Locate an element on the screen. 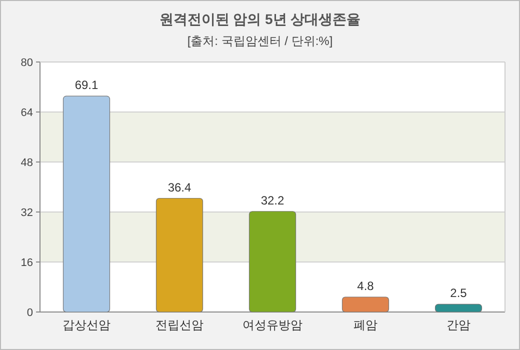  data-label: 2.5 is located at coordinates (459, 293).